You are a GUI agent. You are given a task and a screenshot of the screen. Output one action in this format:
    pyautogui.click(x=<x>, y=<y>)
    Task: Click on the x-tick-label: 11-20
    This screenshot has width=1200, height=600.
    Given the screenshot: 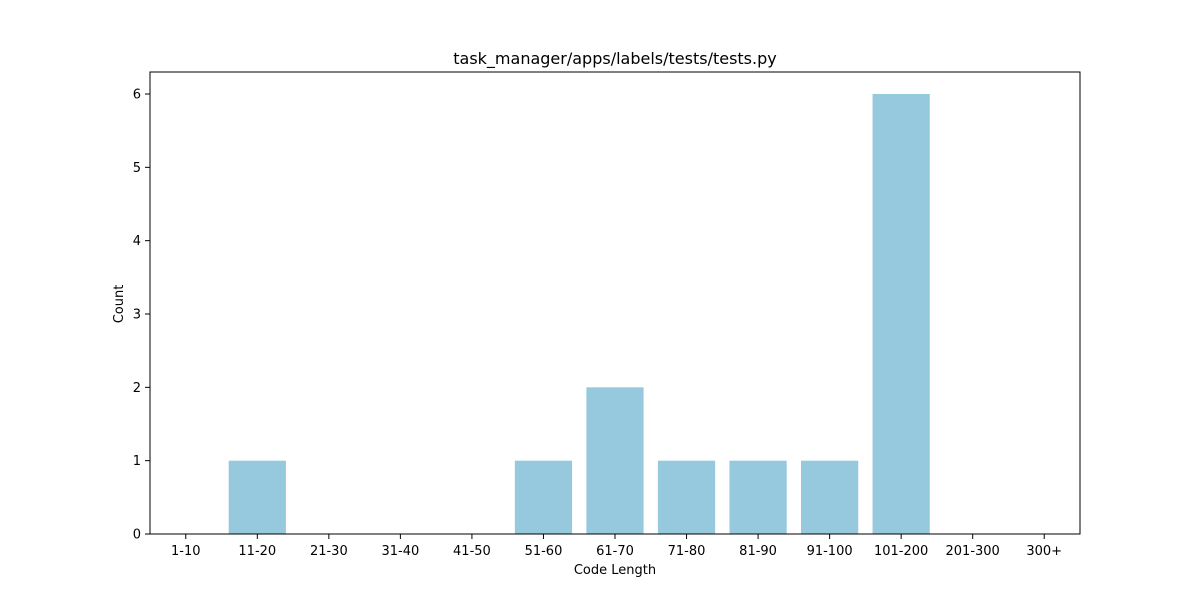 What is the action you would take?
    pyautogui.click(x=257, y=551)
    